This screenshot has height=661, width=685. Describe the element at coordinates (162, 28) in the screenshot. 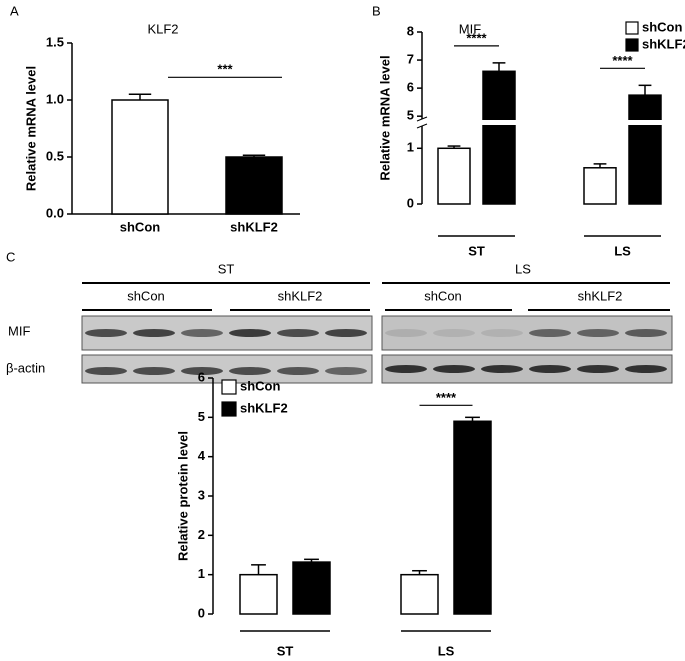

I see `chart-title: KLF2` at that location.